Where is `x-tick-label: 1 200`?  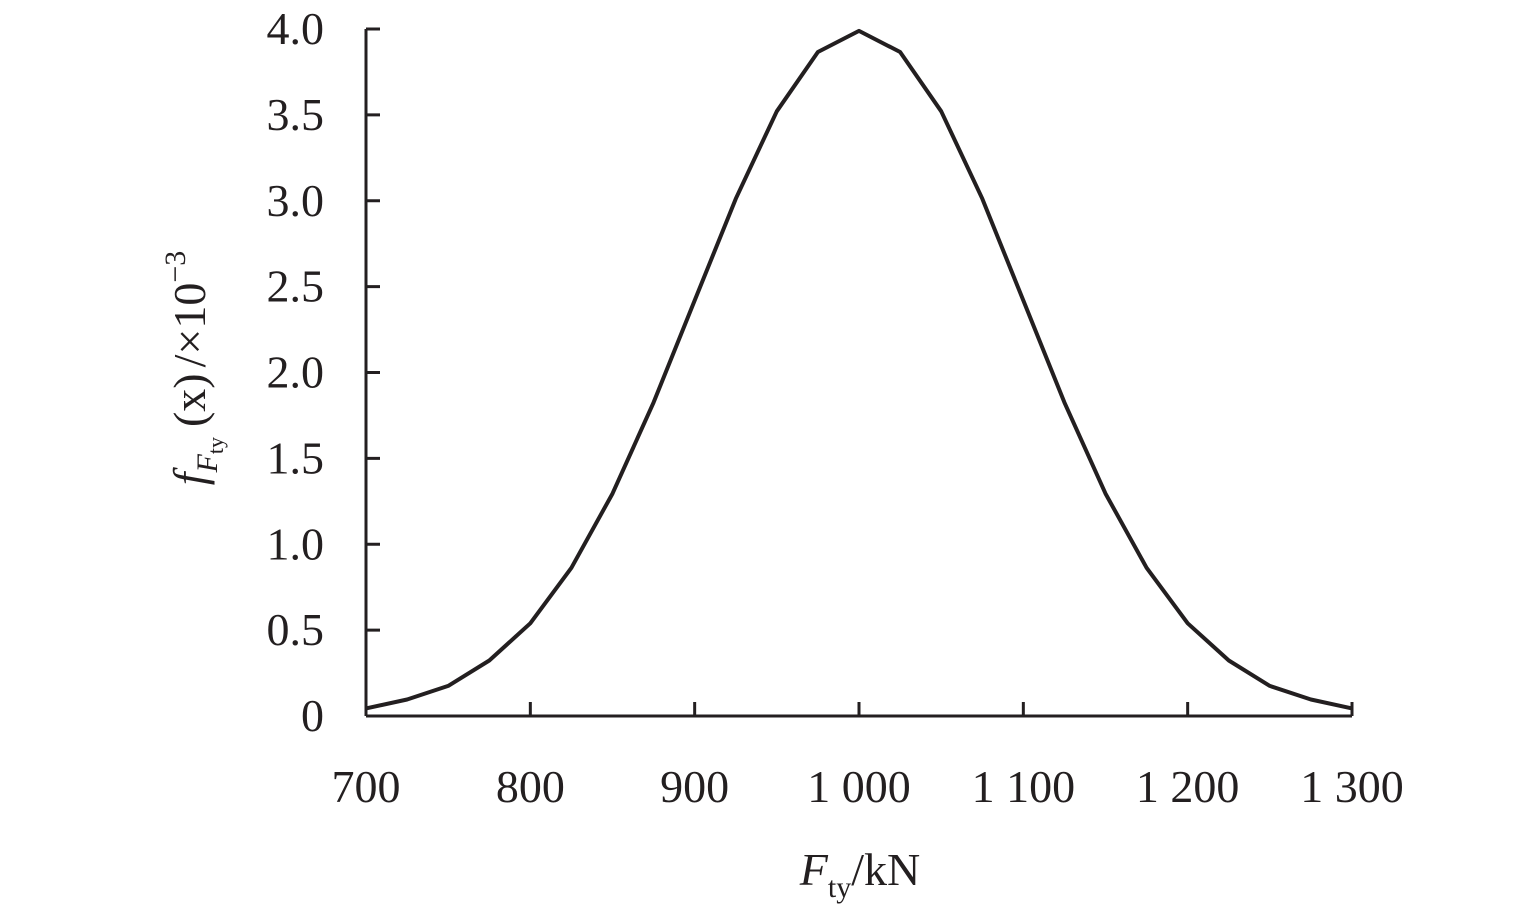
x-tick-label: 1 200 is located at coordinates (1188, 786).